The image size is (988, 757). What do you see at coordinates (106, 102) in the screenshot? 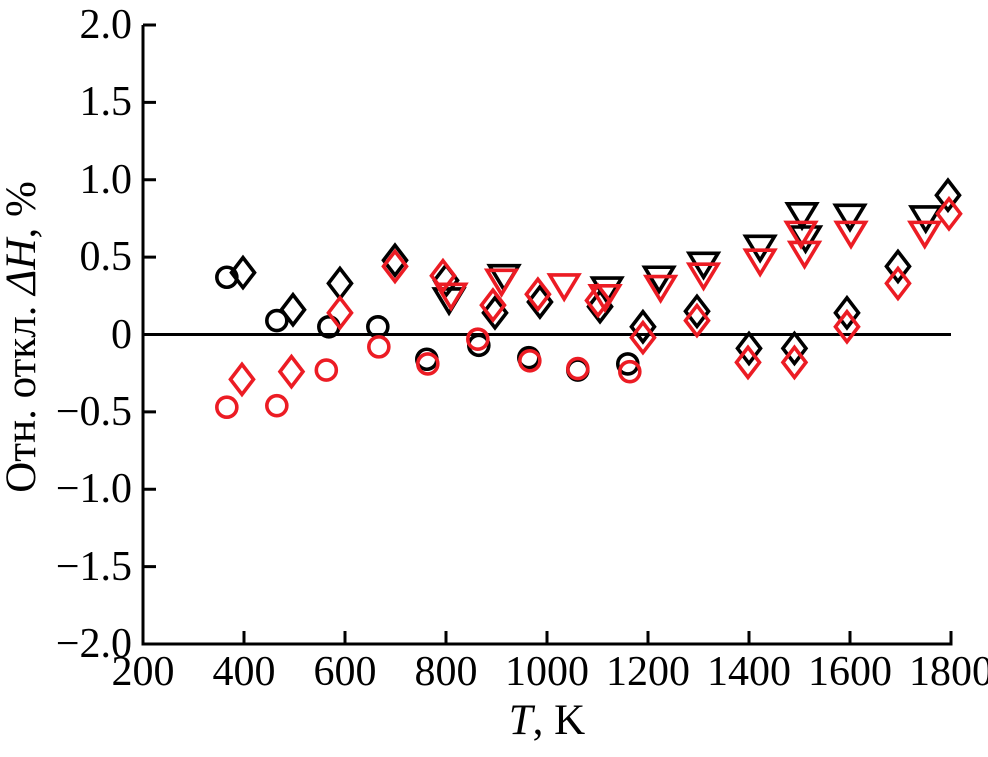
I see `y-tick-label: 1.5` at bounding box center [106, 102].